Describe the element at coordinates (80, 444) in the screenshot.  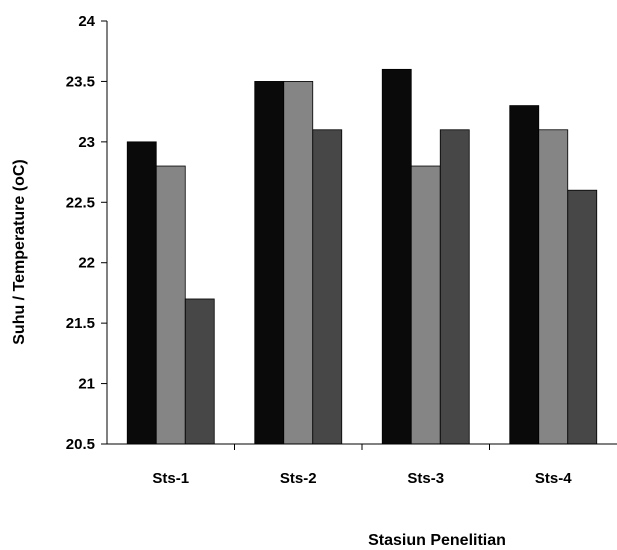
I see `y-tick-label: 20.5` at that location.